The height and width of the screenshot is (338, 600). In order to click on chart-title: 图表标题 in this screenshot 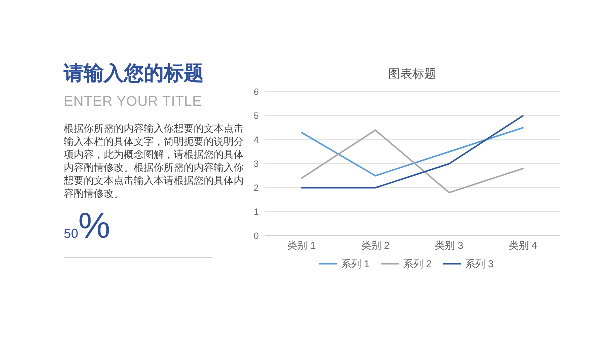, I will do `click(412, 74)`.